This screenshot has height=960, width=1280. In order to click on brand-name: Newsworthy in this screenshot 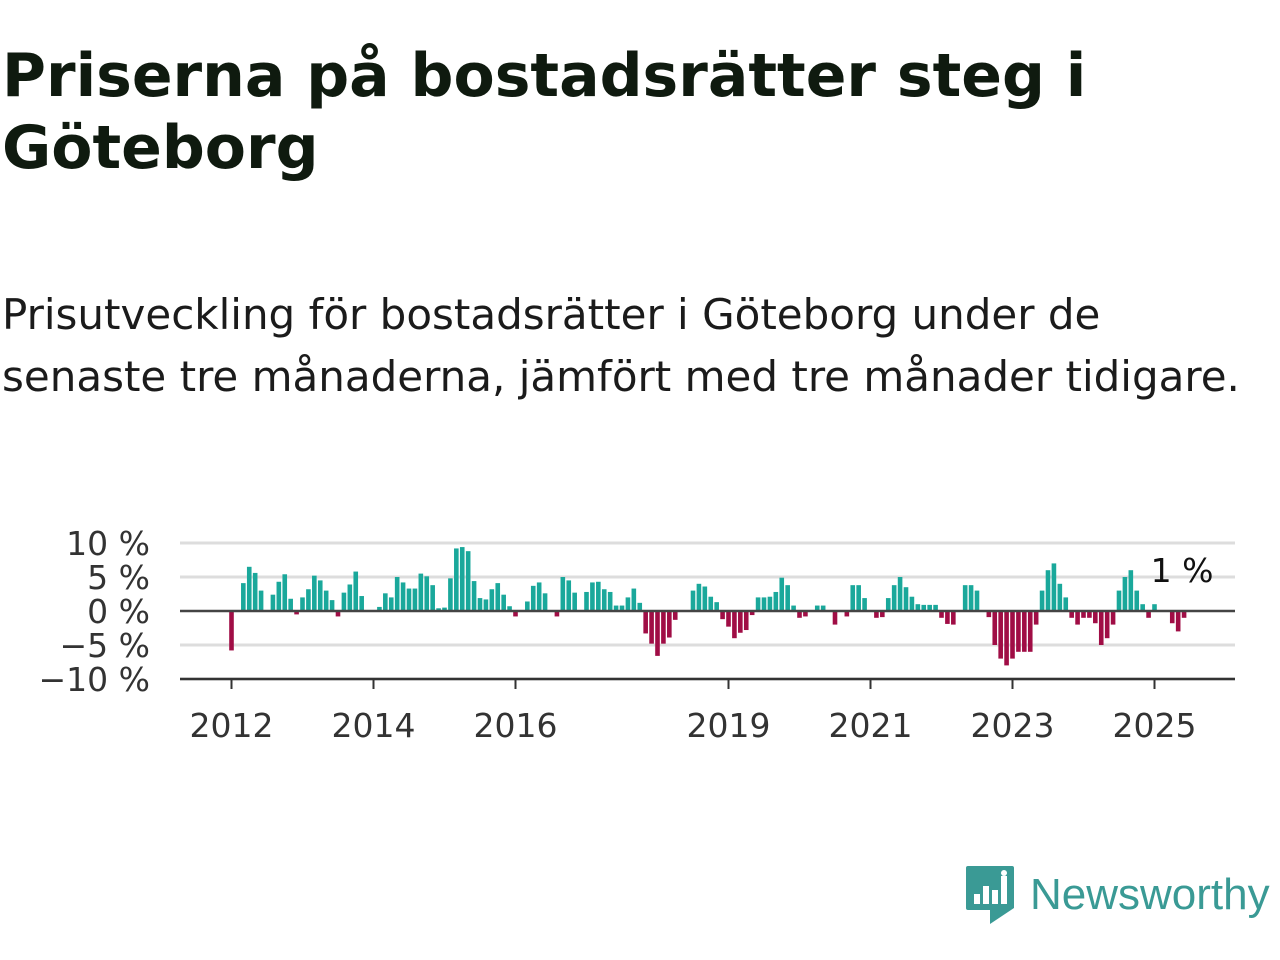, I will do `click(1150, 894)`.